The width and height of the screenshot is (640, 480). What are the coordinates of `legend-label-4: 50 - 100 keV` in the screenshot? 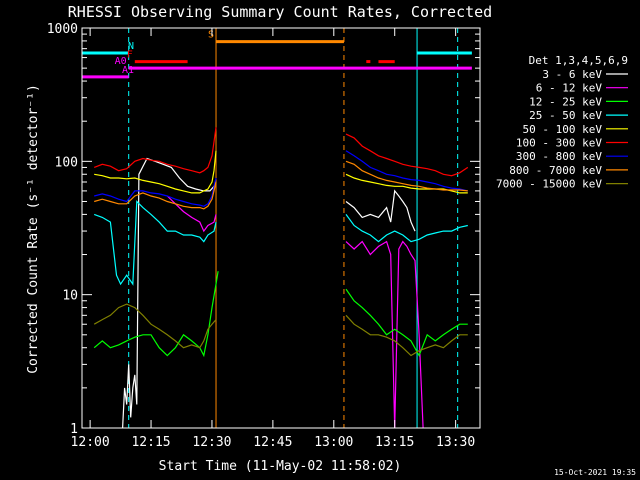 It's located at (563, 129).